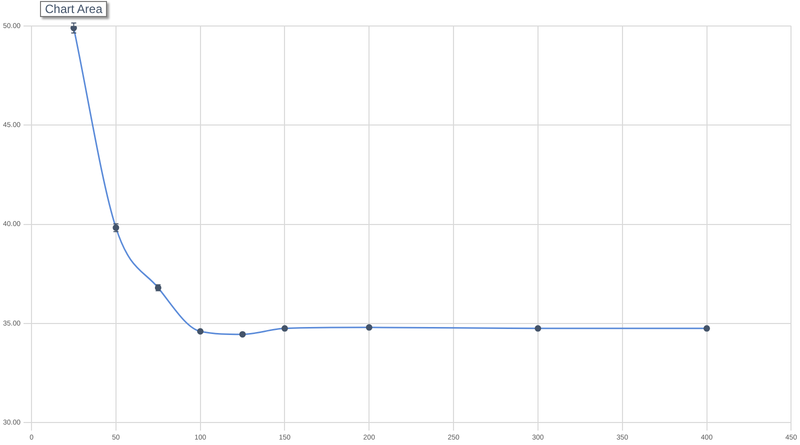  I want to click on text: Chart Area, so click(74, 9).